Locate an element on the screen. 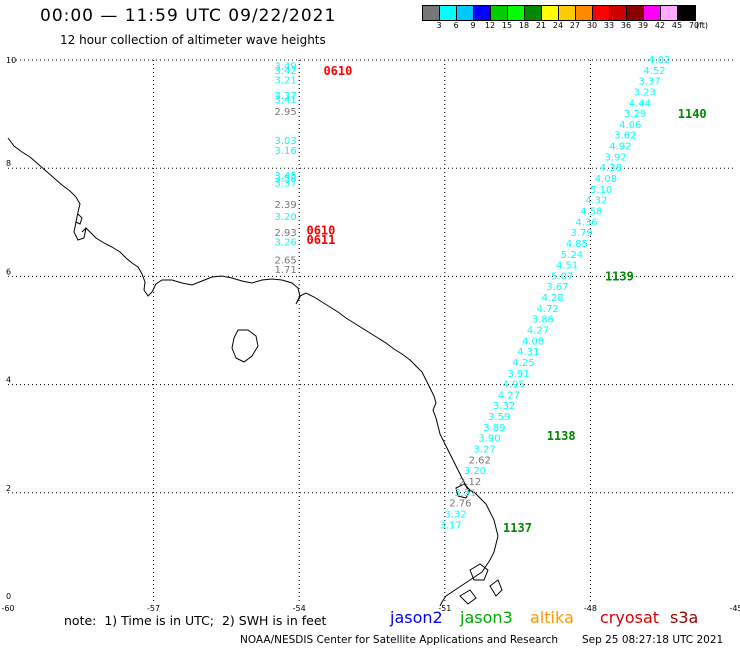 The image size is (740, 650). swh-value-label: 3.16 is located at coordinates (286, 151).